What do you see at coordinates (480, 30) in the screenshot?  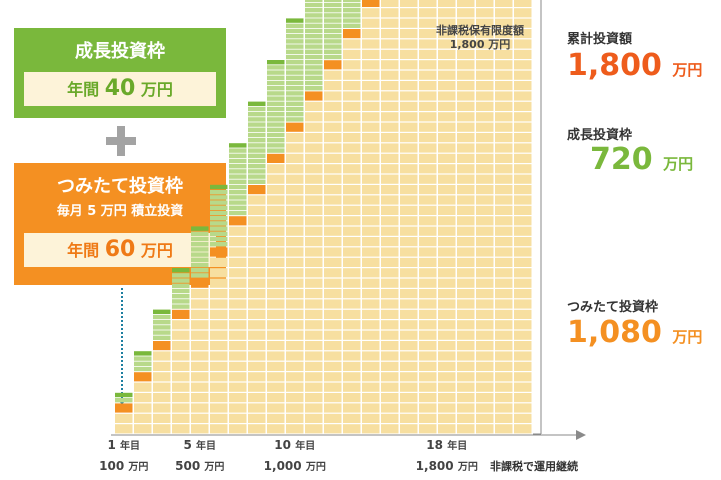 I see `limit-label-line1: 非課税保有限度額` at bounding box center [480, 30].